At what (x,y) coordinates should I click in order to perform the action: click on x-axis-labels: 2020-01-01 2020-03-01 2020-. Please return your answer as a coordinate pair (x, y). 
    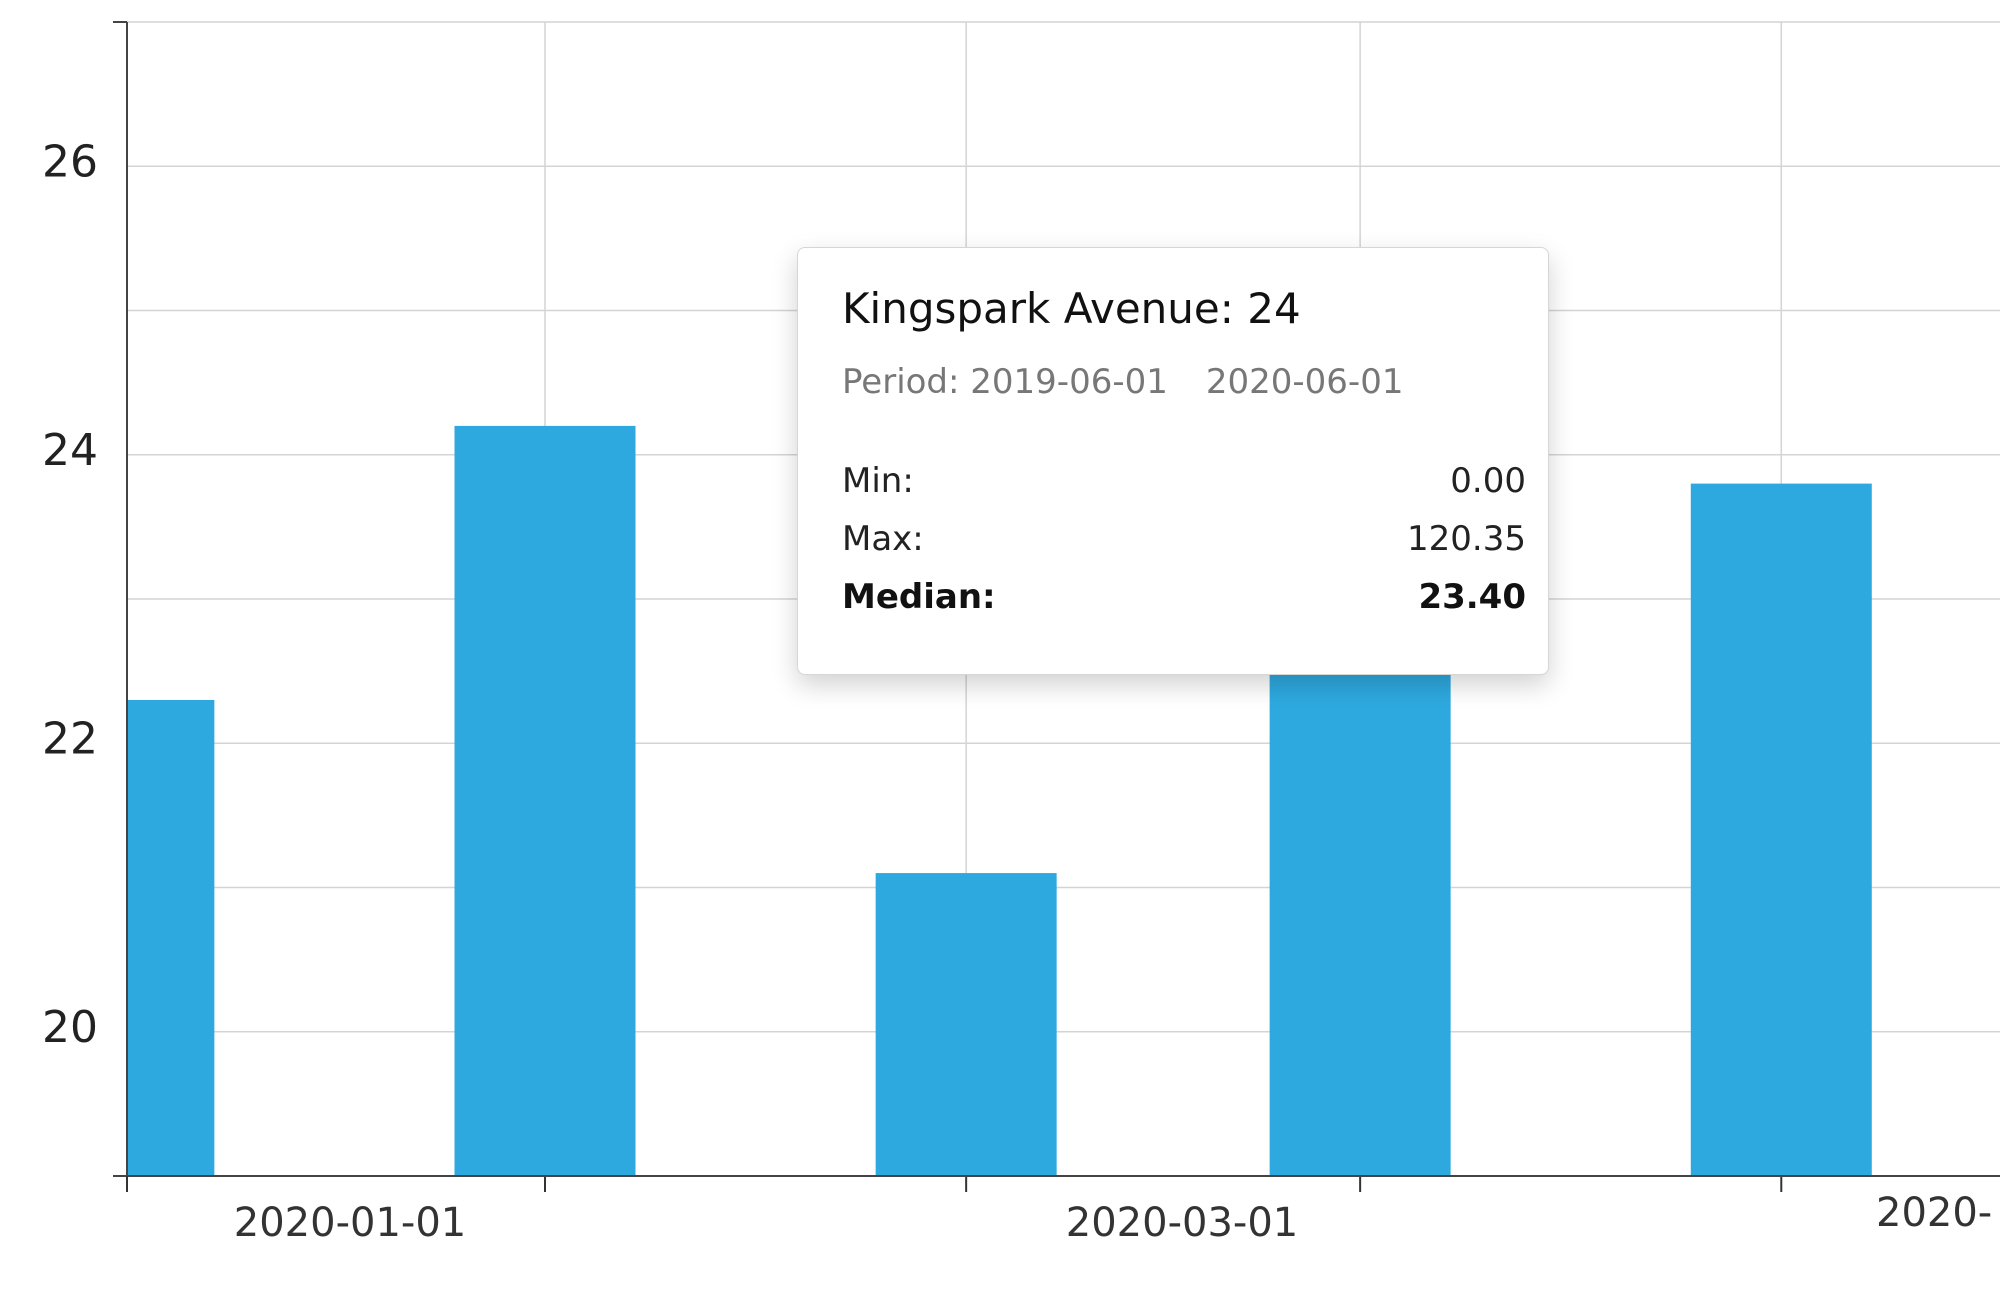
    Looking at the image, I should click on (1113, 1218).